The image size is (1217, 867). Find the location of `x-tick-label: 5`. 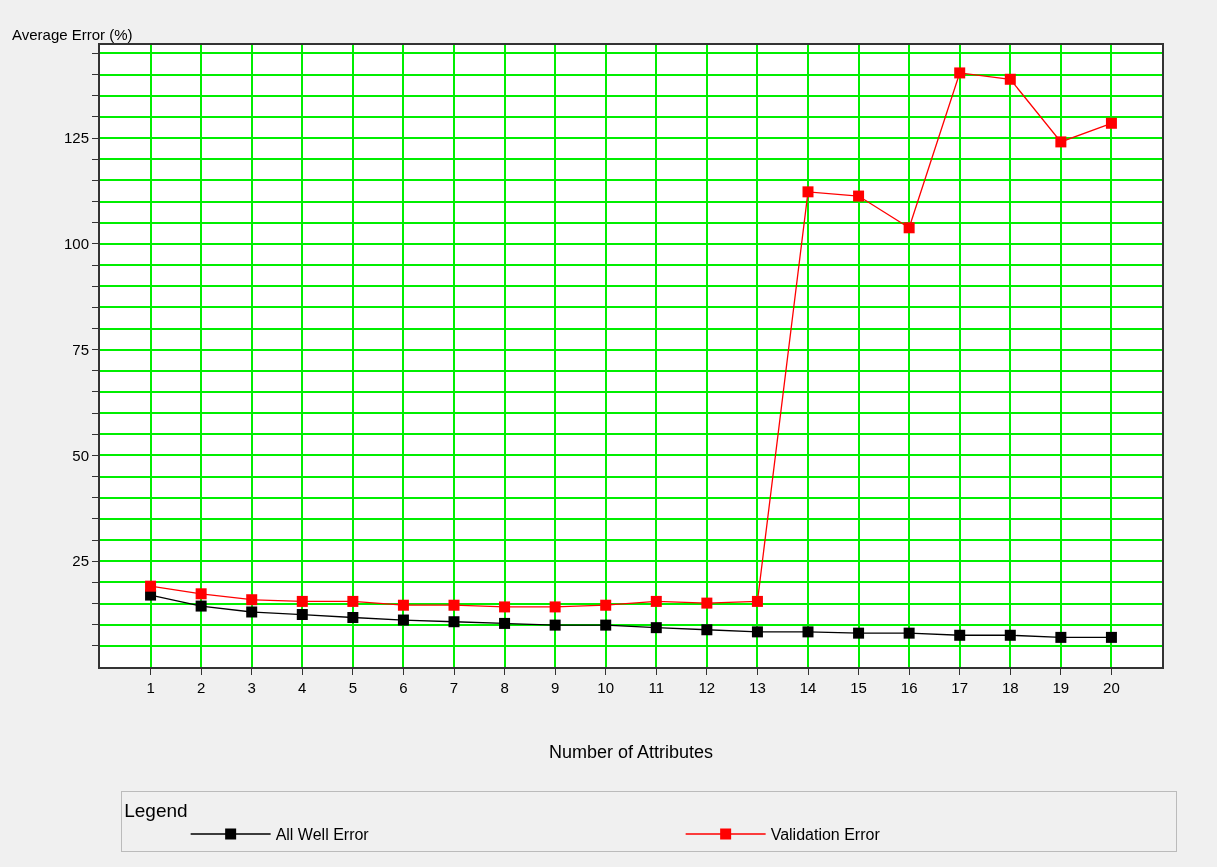

x-tick-label: 5 is located at coordinates (353, 687).